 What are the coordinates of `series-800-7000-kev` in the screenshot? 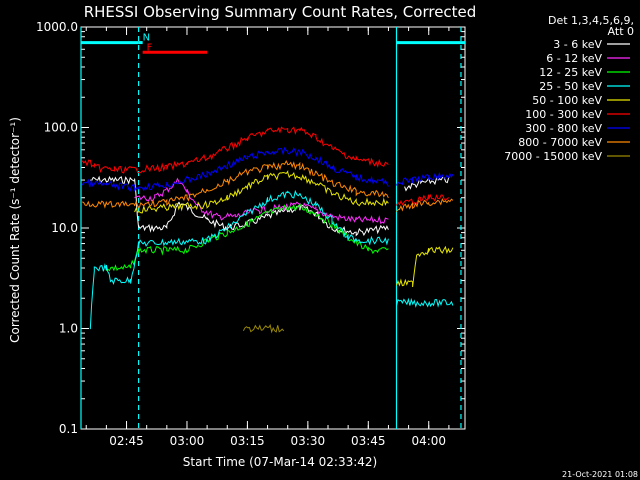 It's located at (267, 186).